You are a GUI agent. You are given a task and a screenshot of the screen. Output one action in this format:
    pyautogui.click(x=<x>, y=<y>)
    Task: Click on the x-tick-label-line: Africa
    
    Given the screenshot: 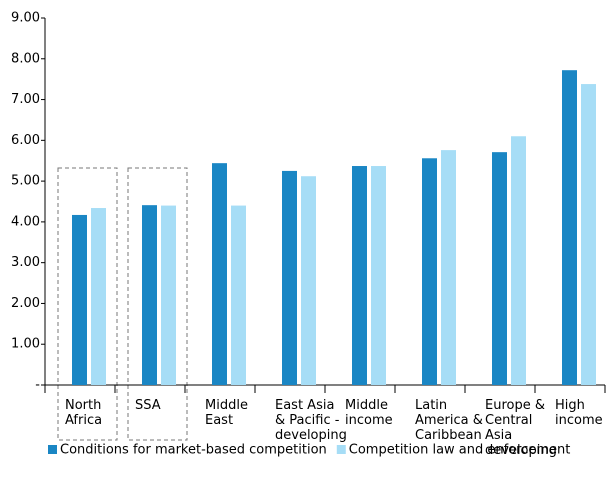 What is the action you would take?
    pyautogui.click(x=83, y=420)
    